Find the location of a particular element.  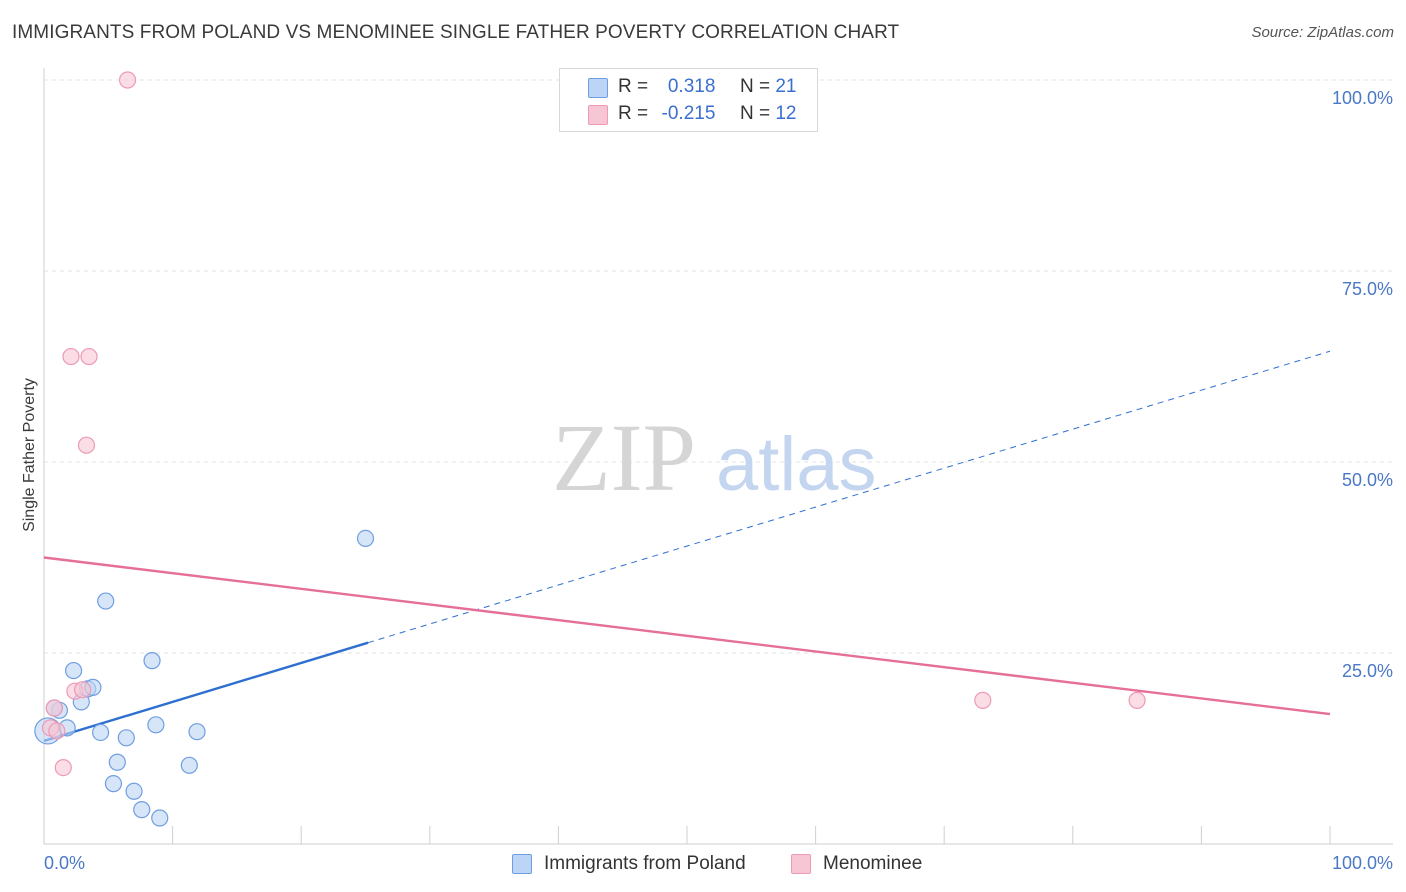

y-axis-label: Single Father Poverty is located at coordinates (29, 455).